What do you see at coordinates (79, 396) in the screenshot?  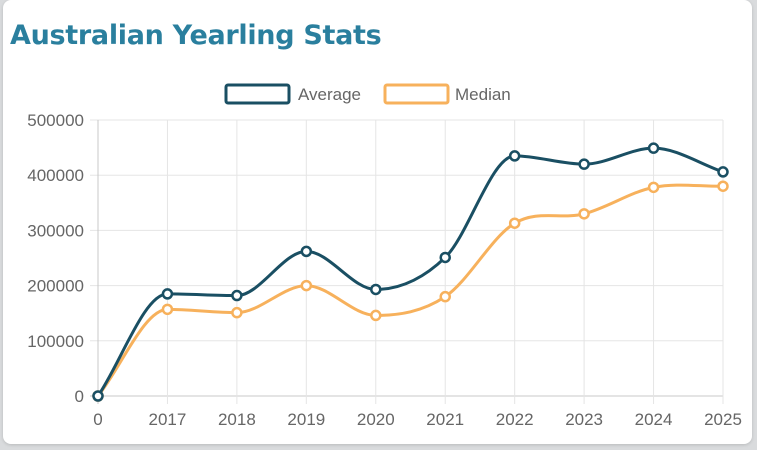 I see `y-tick-label: 0` at bounding box center [79, 396].